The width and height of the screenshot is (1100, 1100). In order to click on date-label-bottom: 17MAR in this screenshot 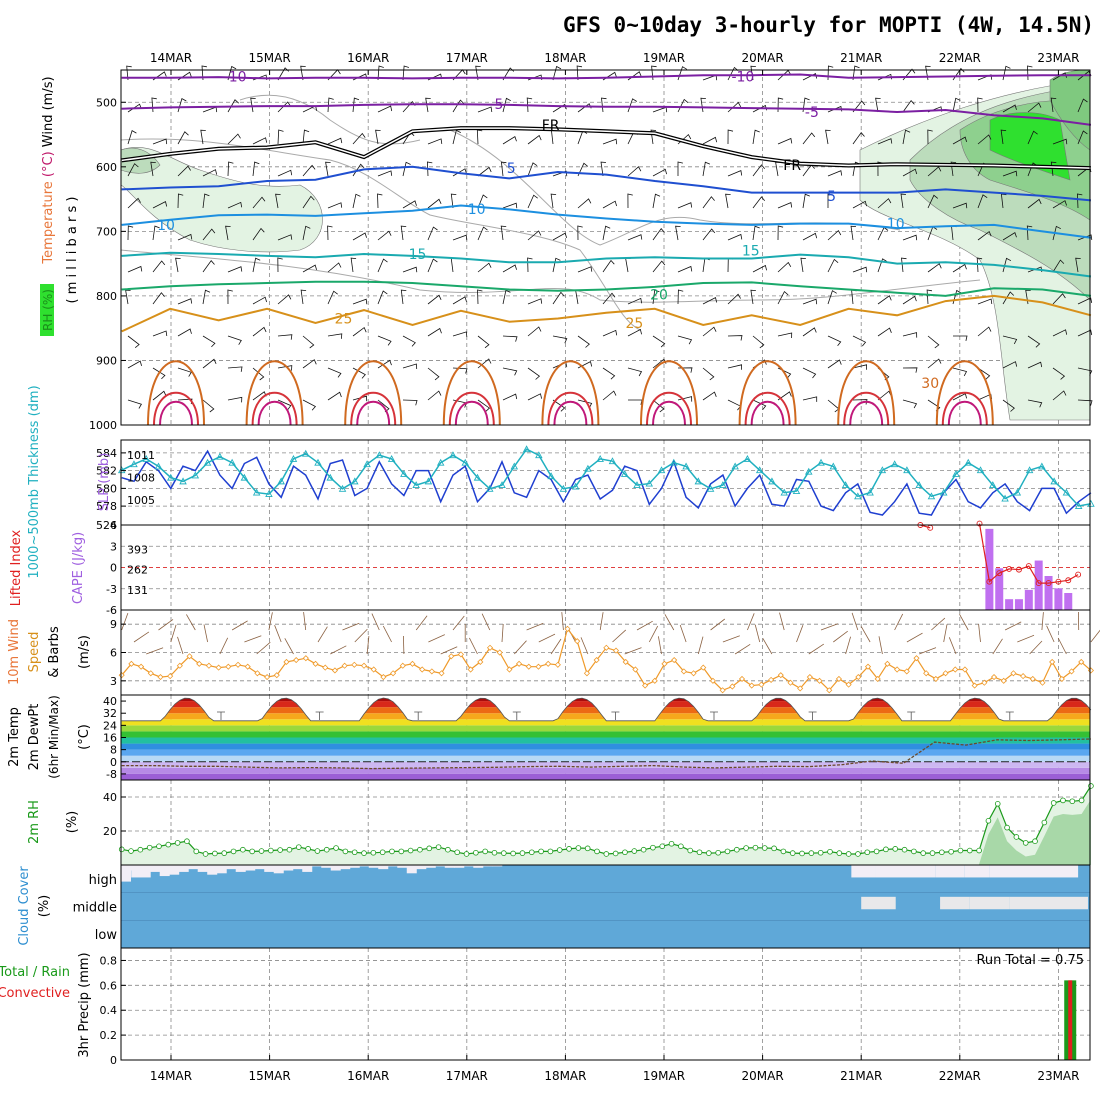, I will do `click(467, 1076)`.